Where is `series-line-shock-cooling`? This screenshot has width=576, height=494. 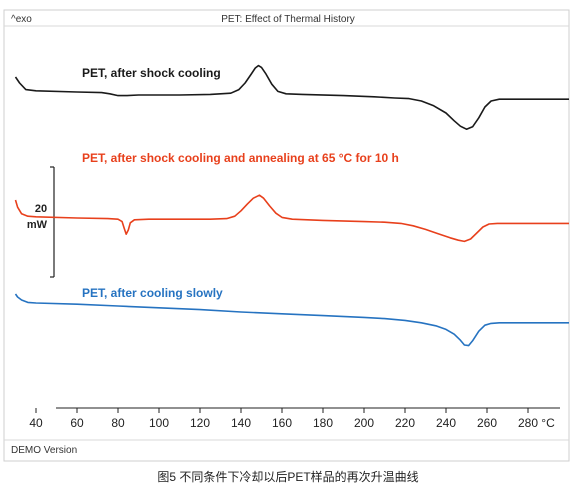
series-line-shock-cooling is located at coordinates (291, 97).